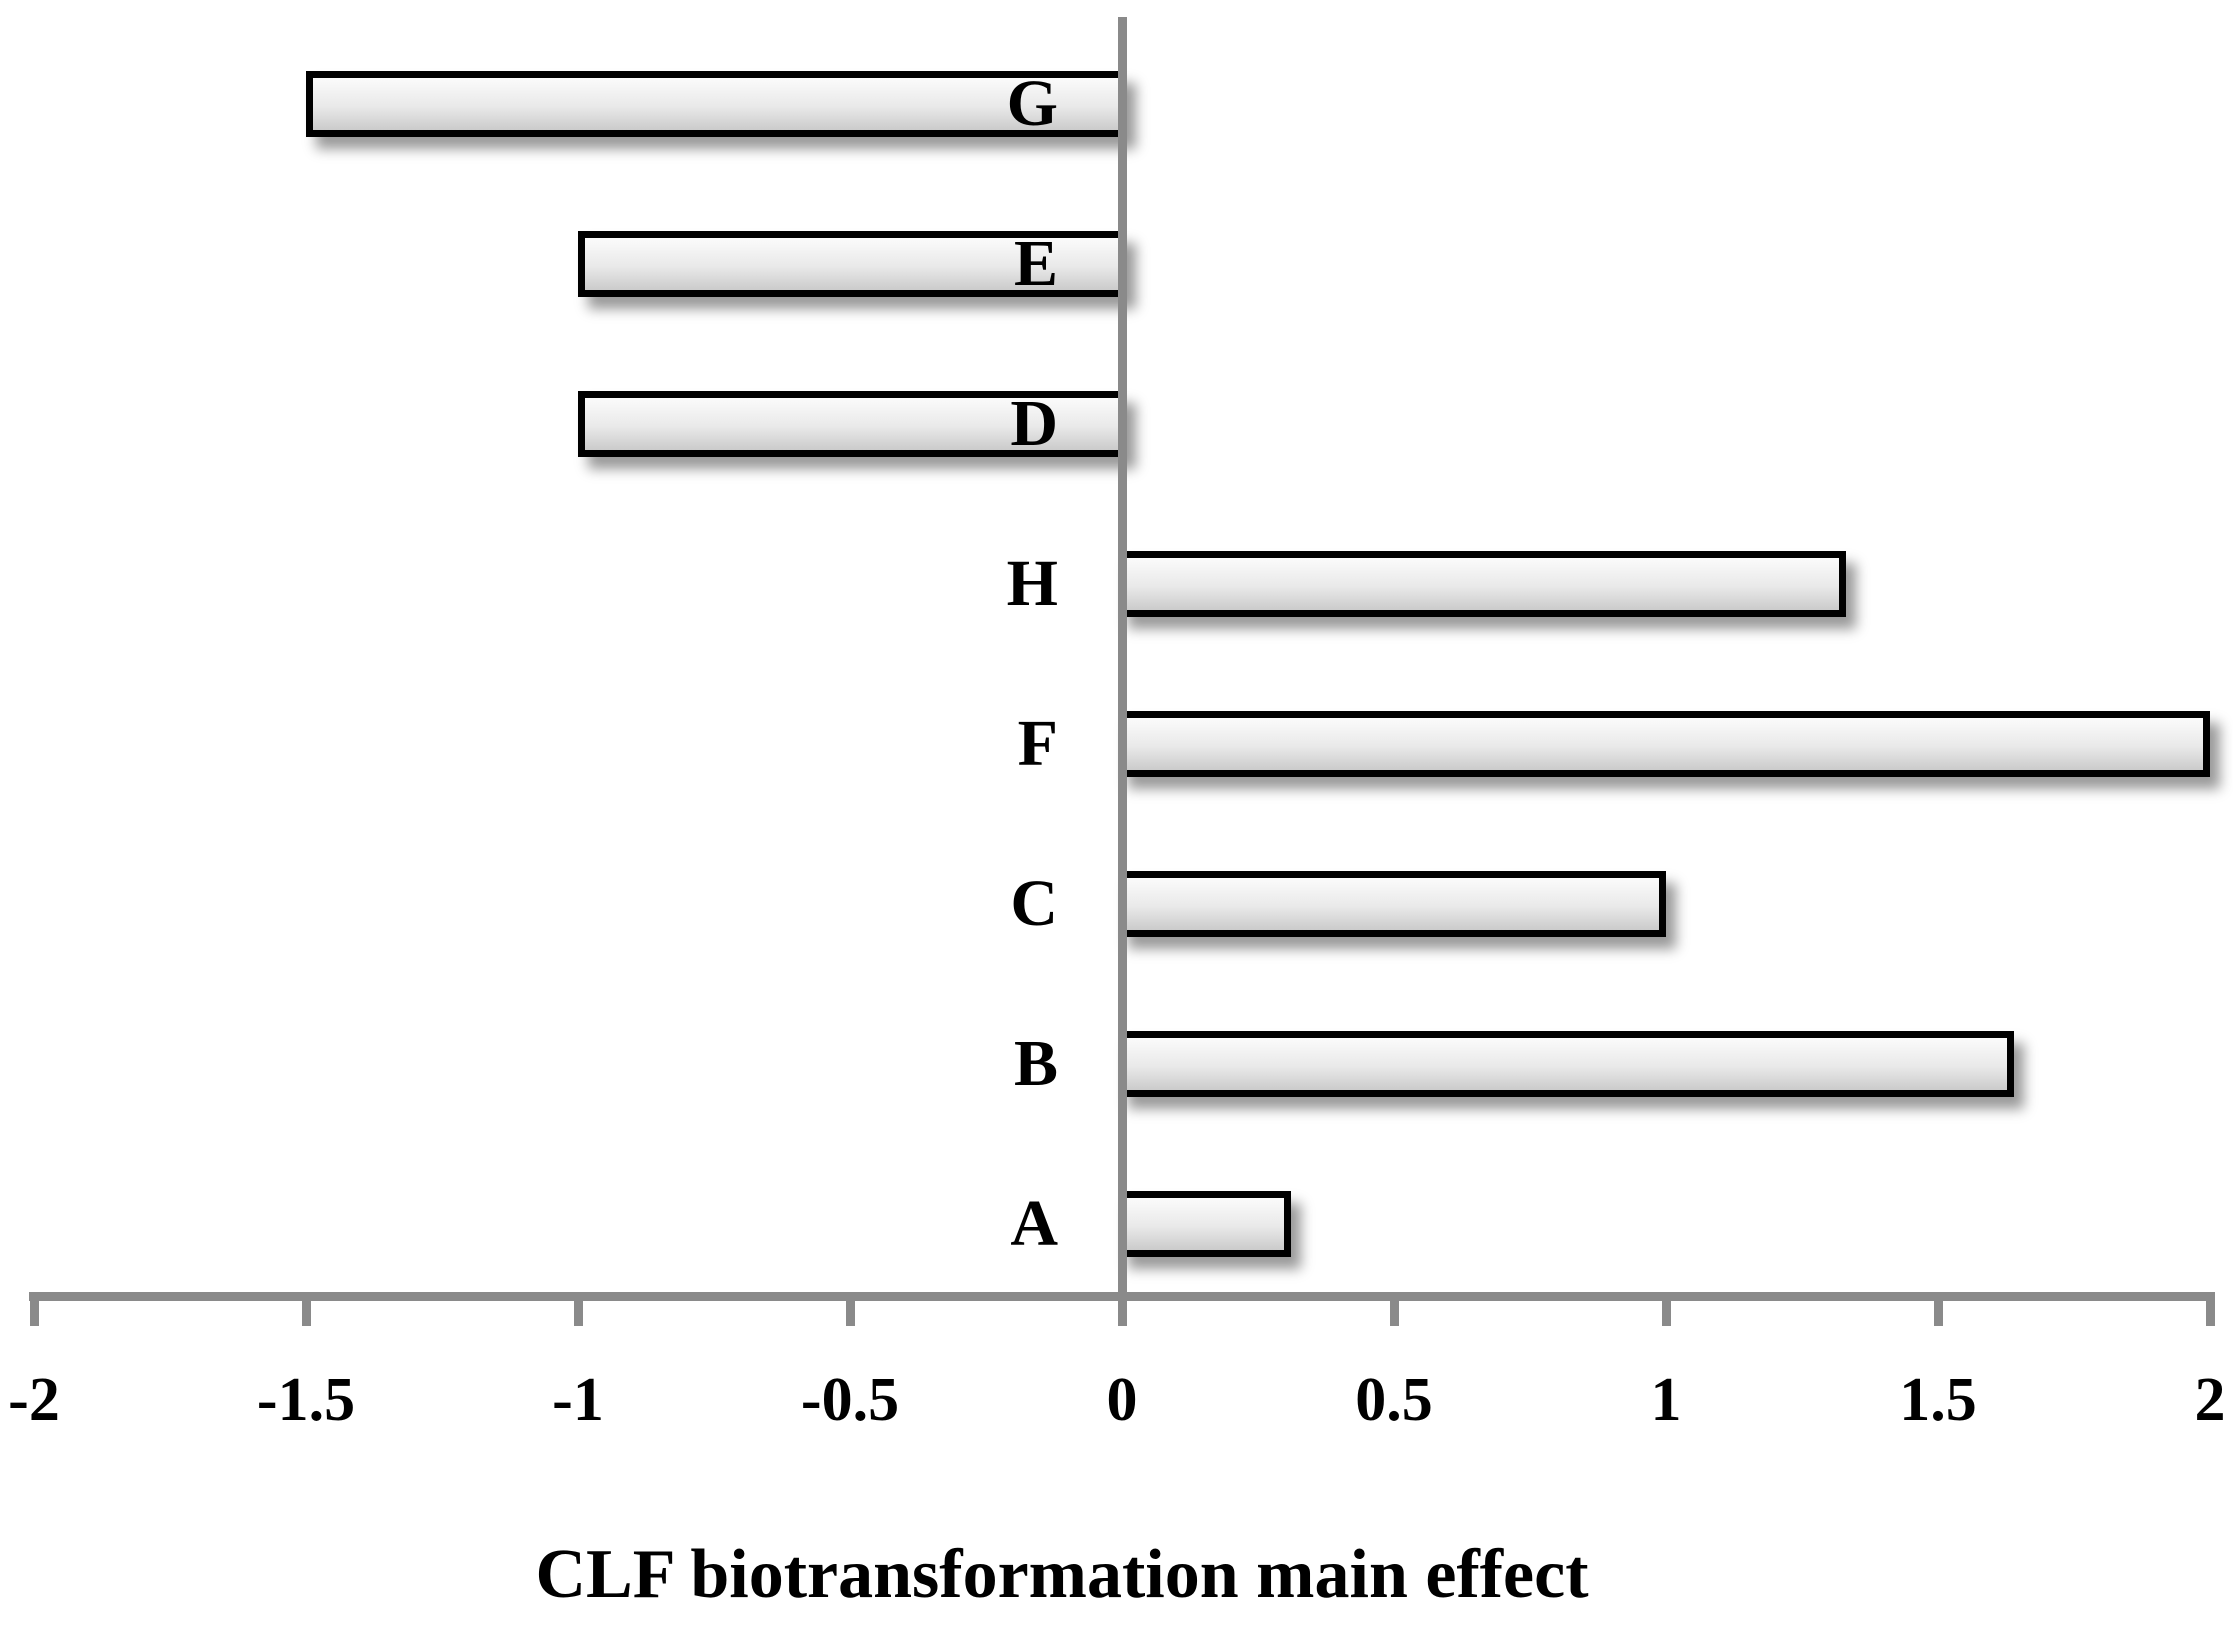  What do you see at coordinates (1035, 1063) in the screenshot?
I see `bar-label-B: B` at bounding box center [1035, 1063].